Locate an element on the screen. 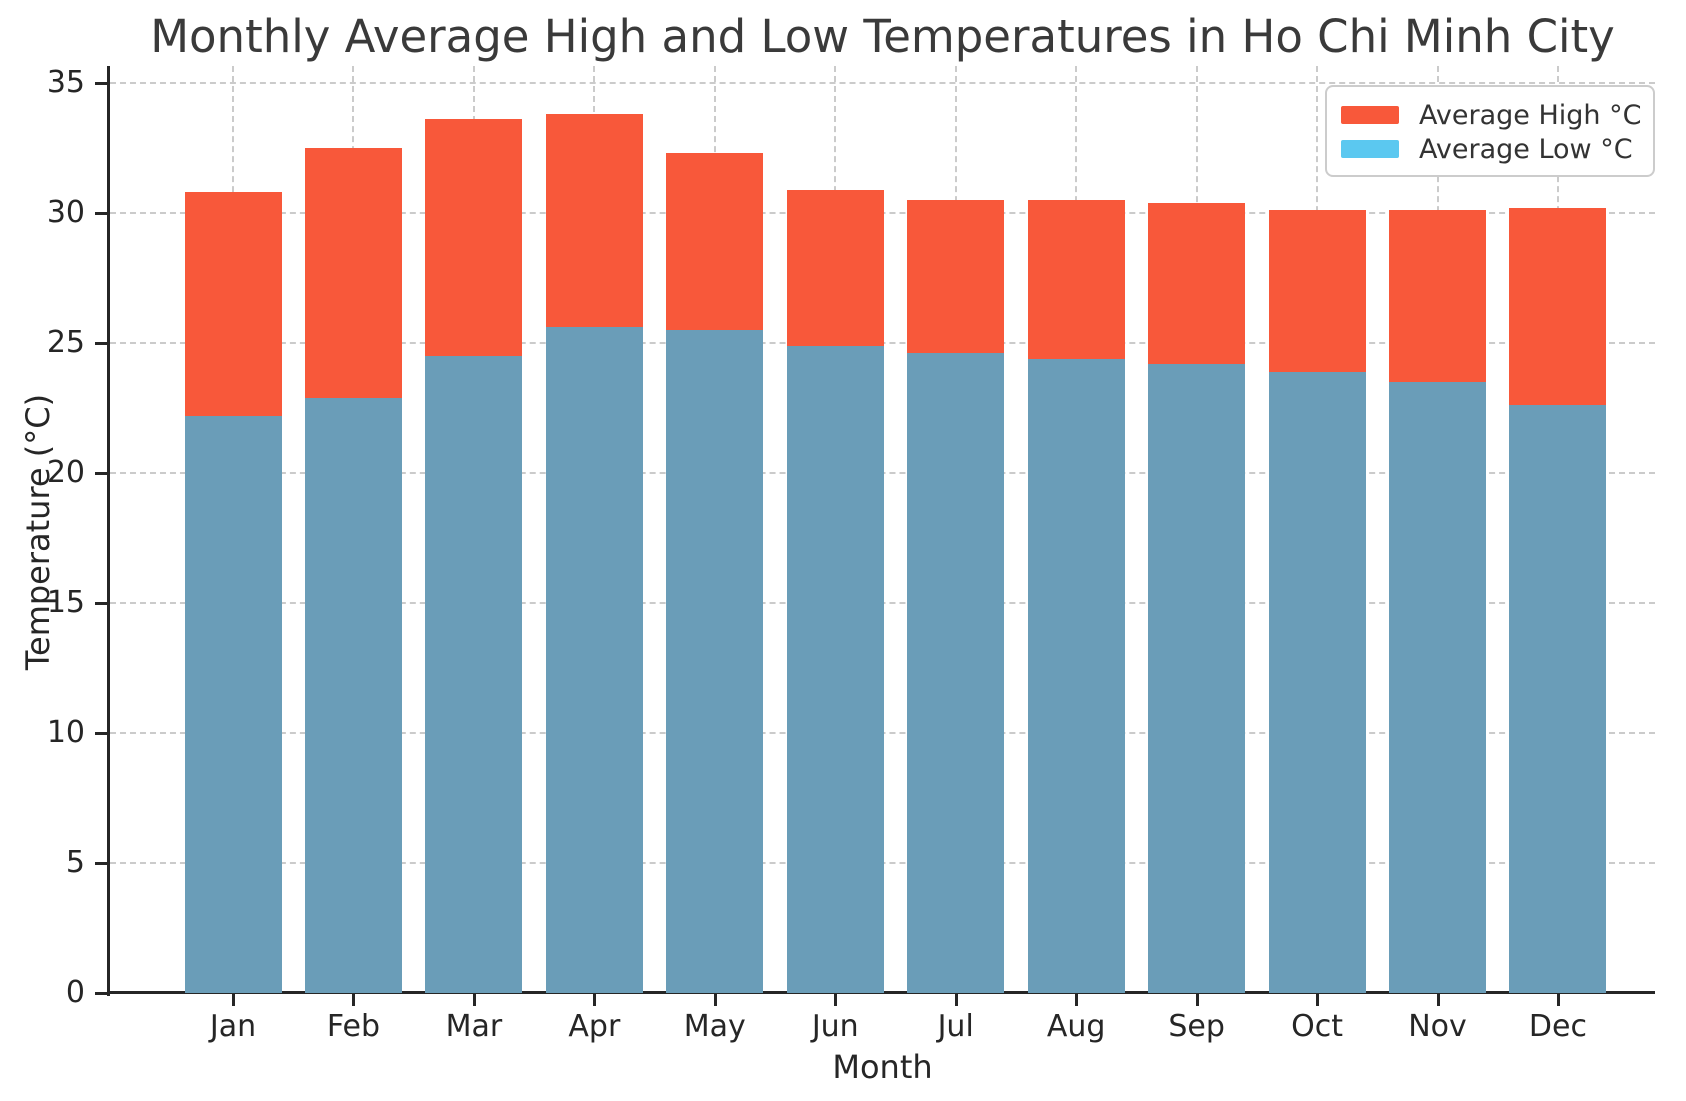 Image resolution: width=1686 pixels, height=1101 pixels. y-tick-label-30: 30 is located at coordinates (65, 212).